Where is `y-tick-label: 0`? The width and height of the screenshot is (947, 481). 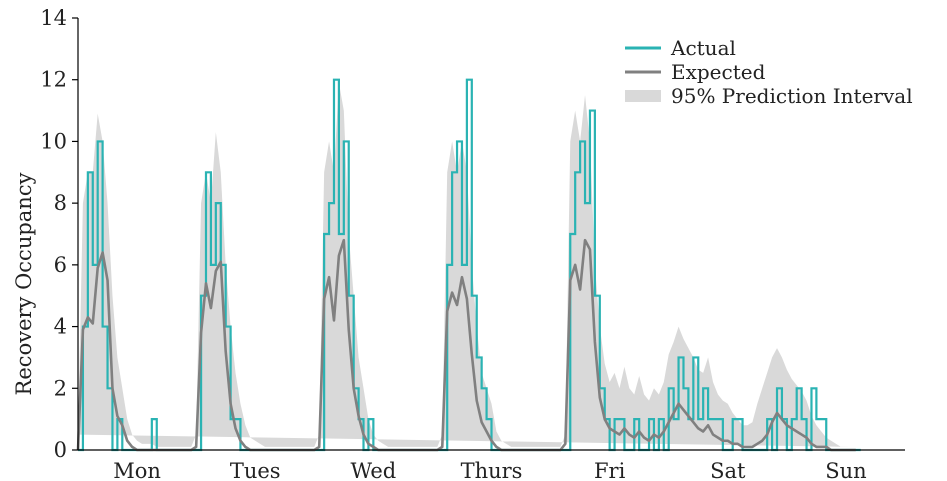
y-tick-label: 0 is located at coordinates (60, 450).